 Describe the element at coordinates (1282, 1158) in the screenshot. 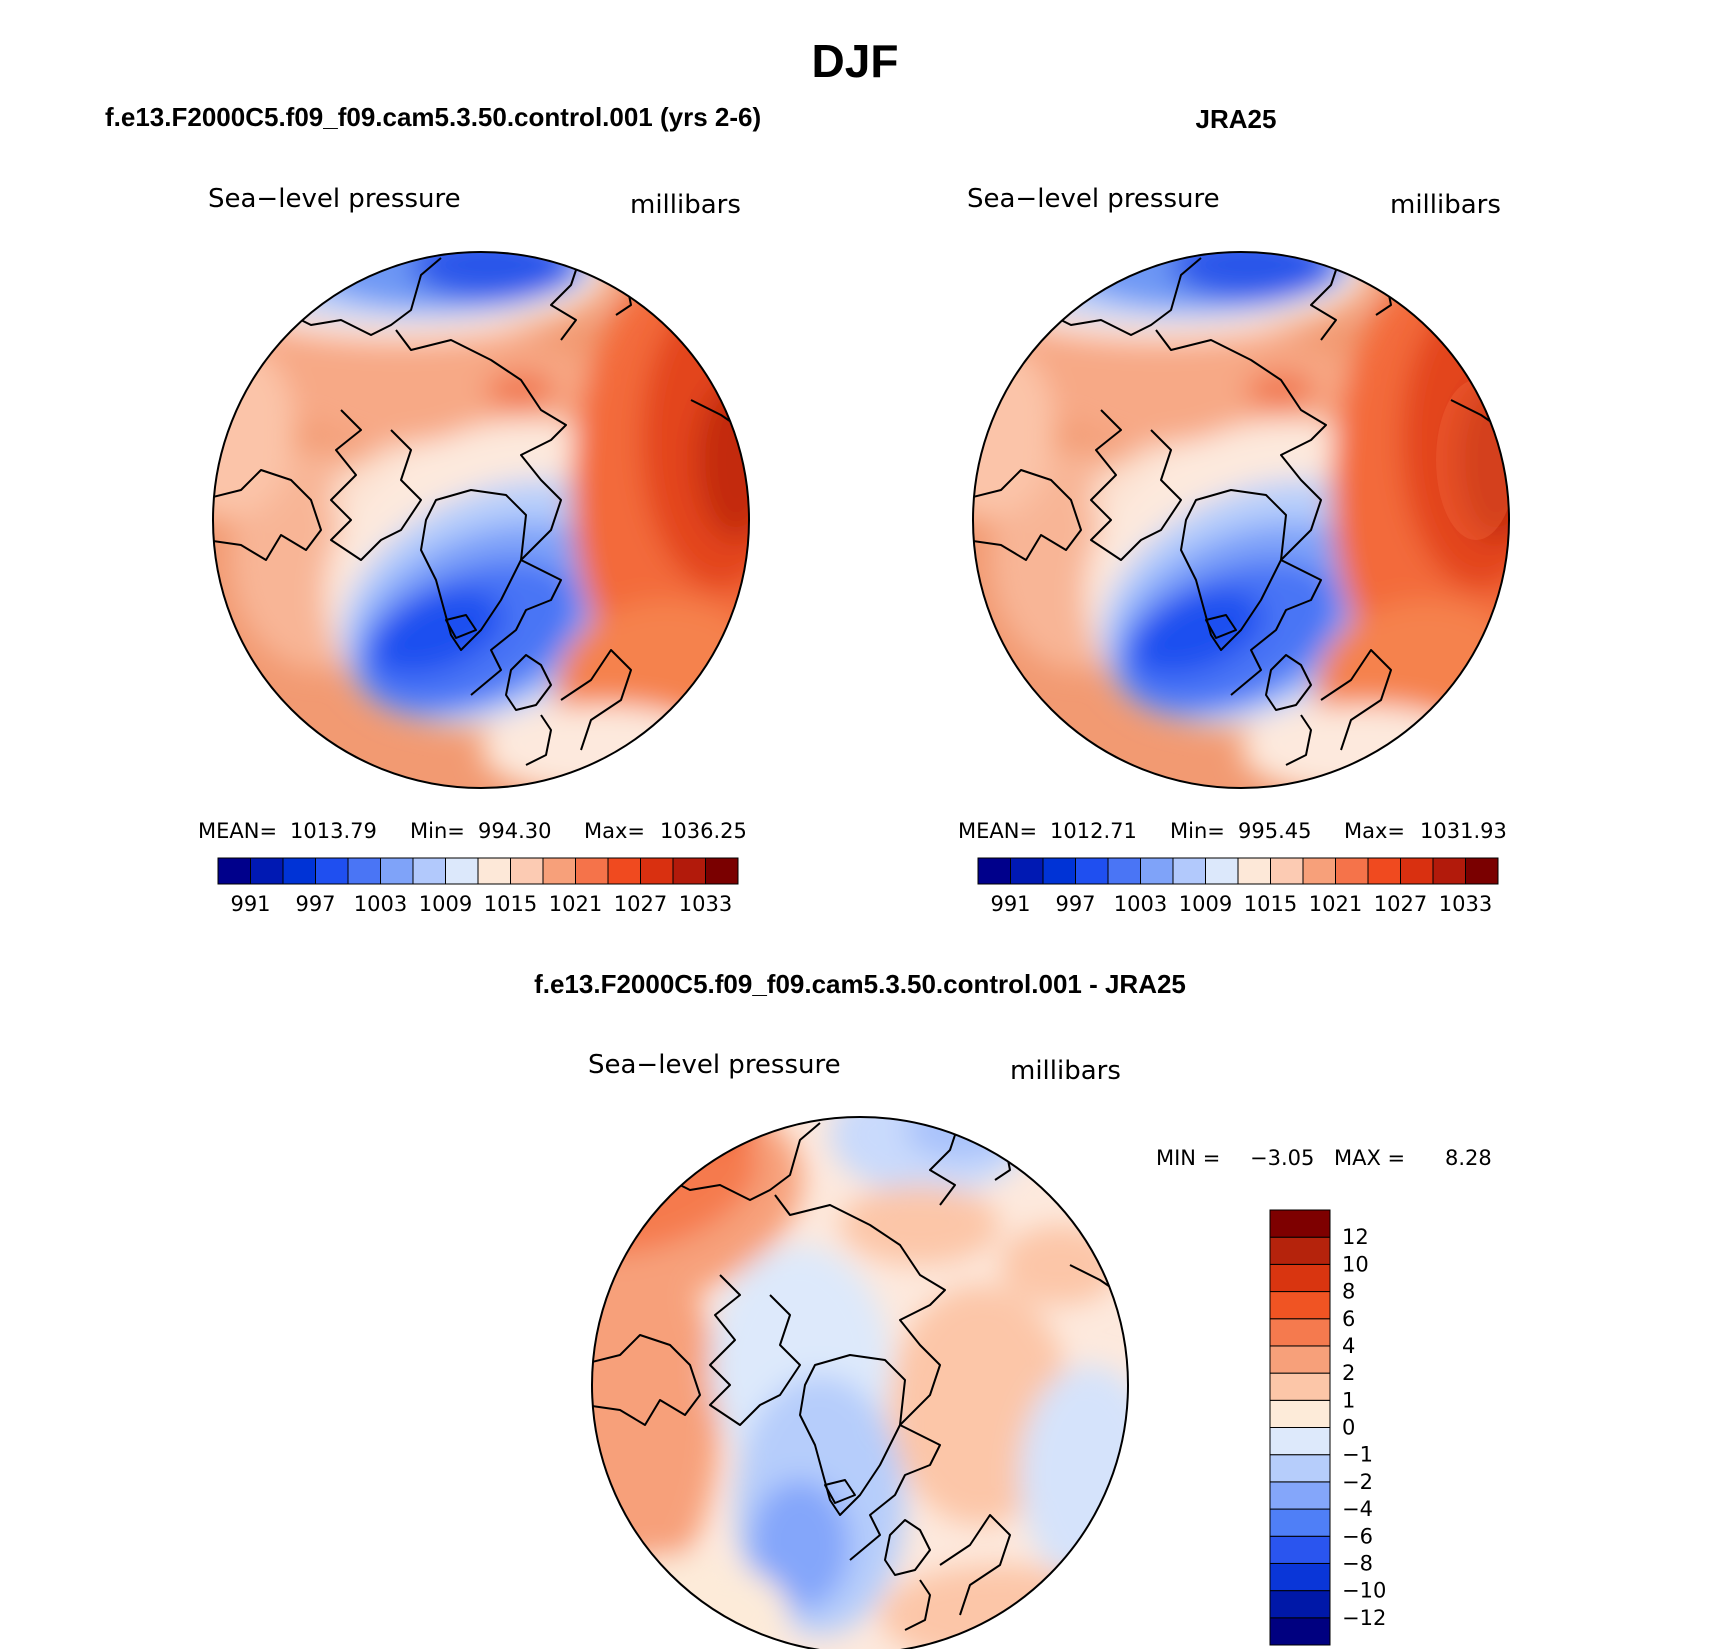

I see `panel-diff-min-value: −3.05` at that location.